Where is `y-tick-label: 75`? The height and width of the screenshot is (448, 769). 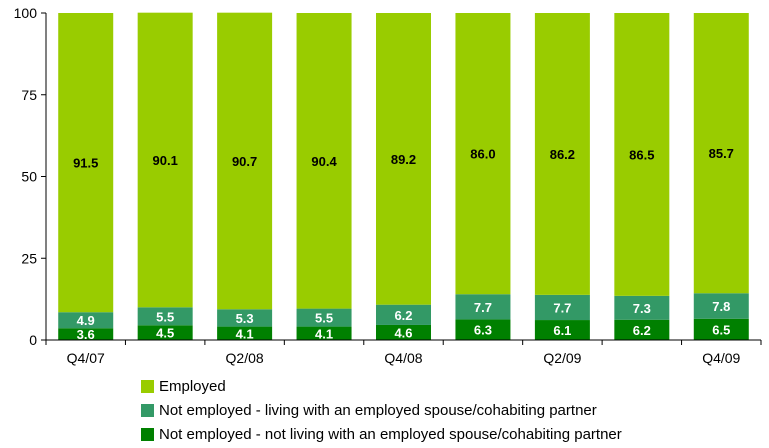
y-tick-label: 75 is located at coordinates (29, 95).